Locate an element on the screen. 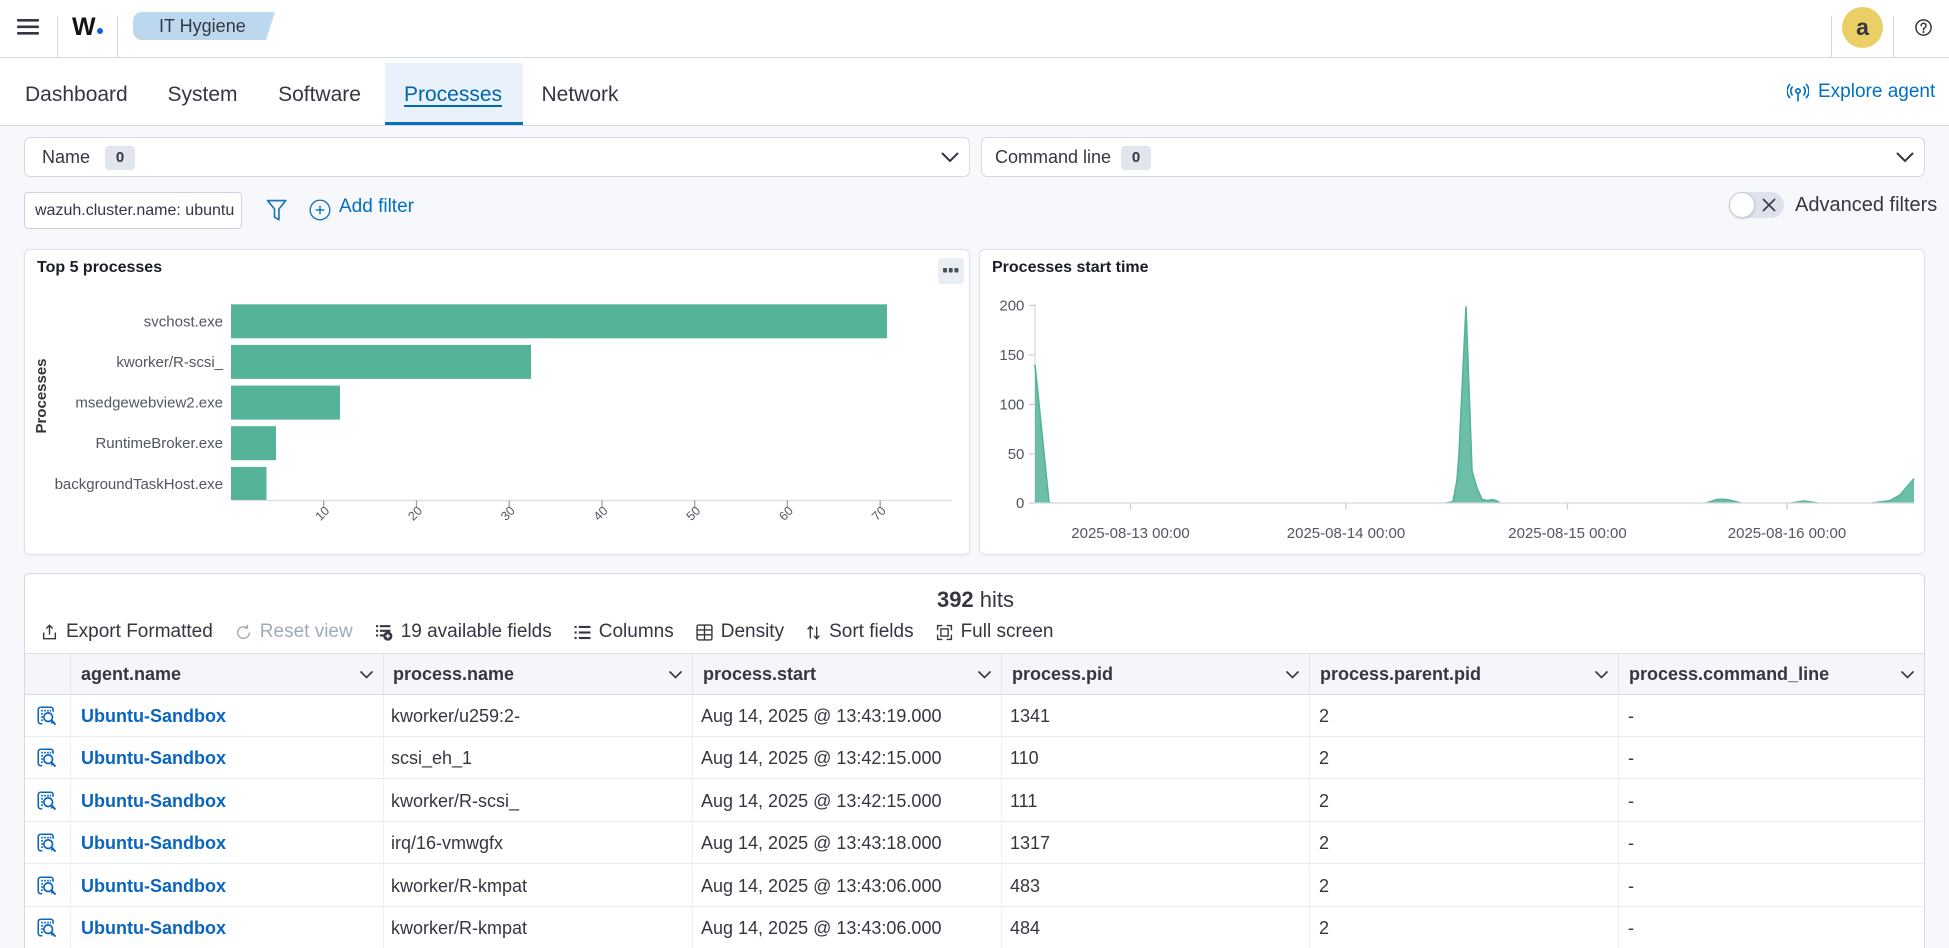  svg-text: 2025-08-13 00:00 is located at coordinates (1130, 533).